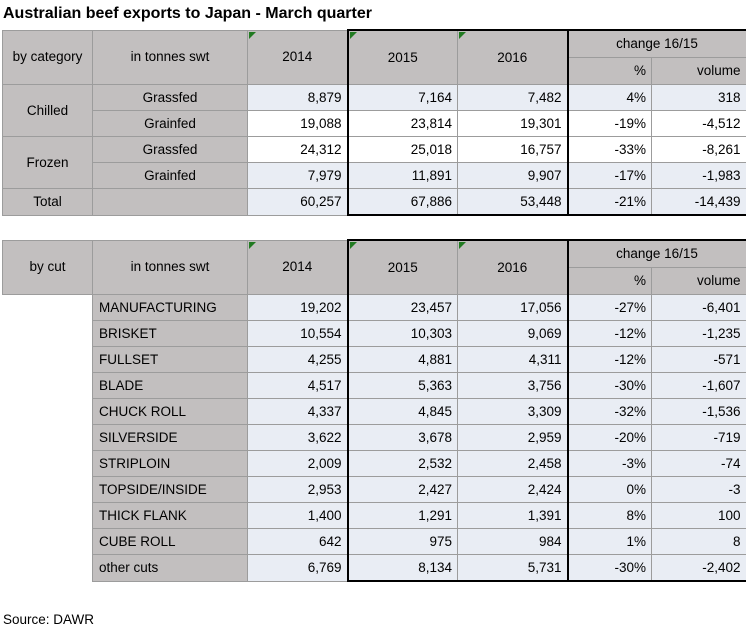 The image size is (746, 627). What do you see at coordinates (298, 516) in the screenshot?
I see `cell-2014: 1,400` at bounding box center [298, 516].